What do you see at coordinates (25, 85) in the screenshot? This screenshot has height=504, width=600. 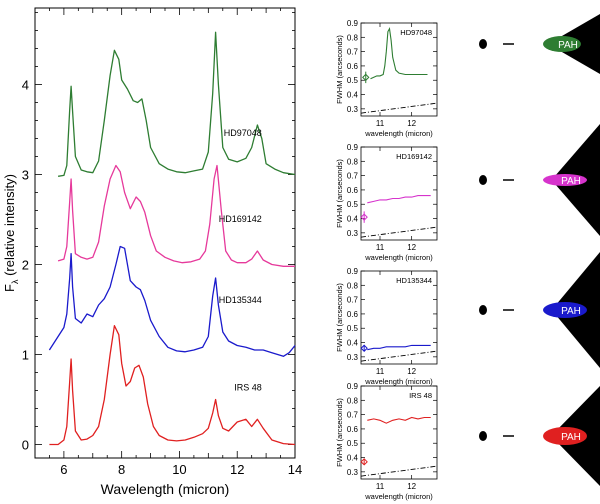 I see `y-tick-label: 4` at bounding box center [25, 85].